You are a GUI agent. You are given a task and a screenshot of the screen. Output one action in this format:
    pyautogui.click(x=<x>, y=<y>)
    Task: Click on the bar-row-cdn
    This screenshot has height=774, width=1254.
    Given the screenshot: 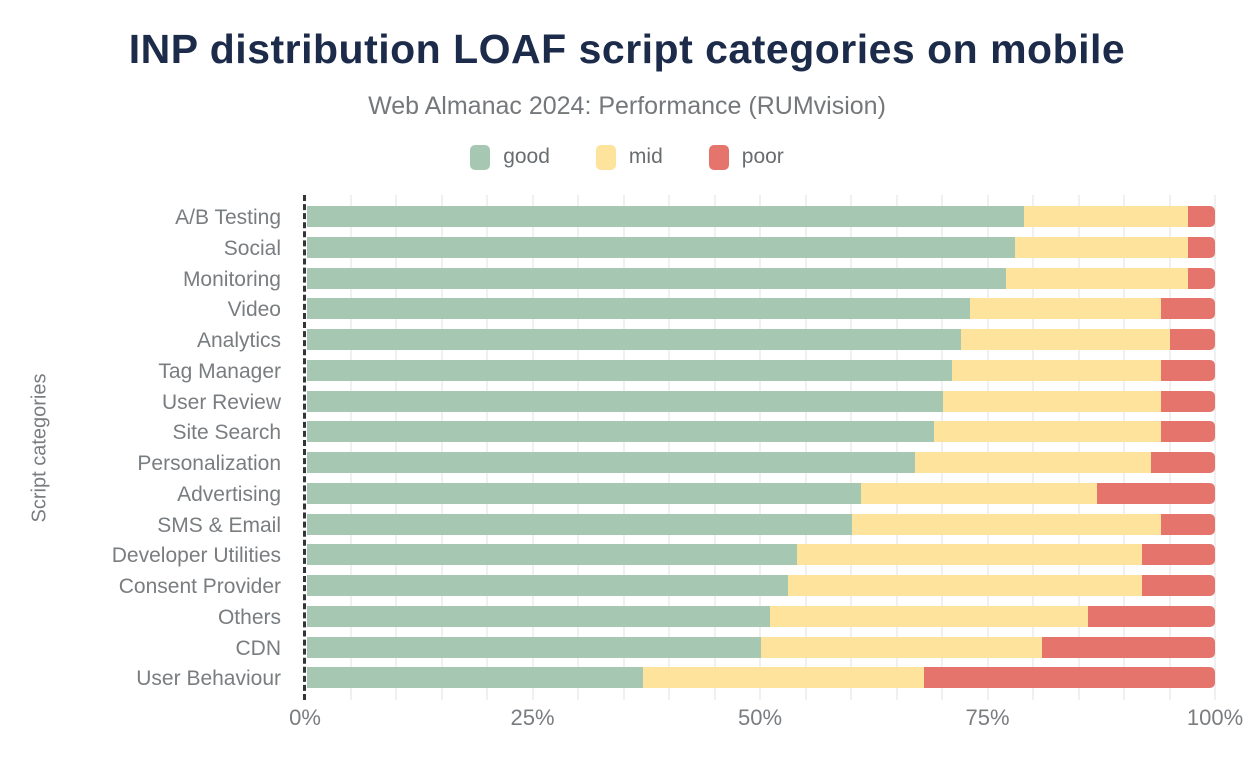 What is the action you would take?
    pyautogui.click(x=761, y=647)
    